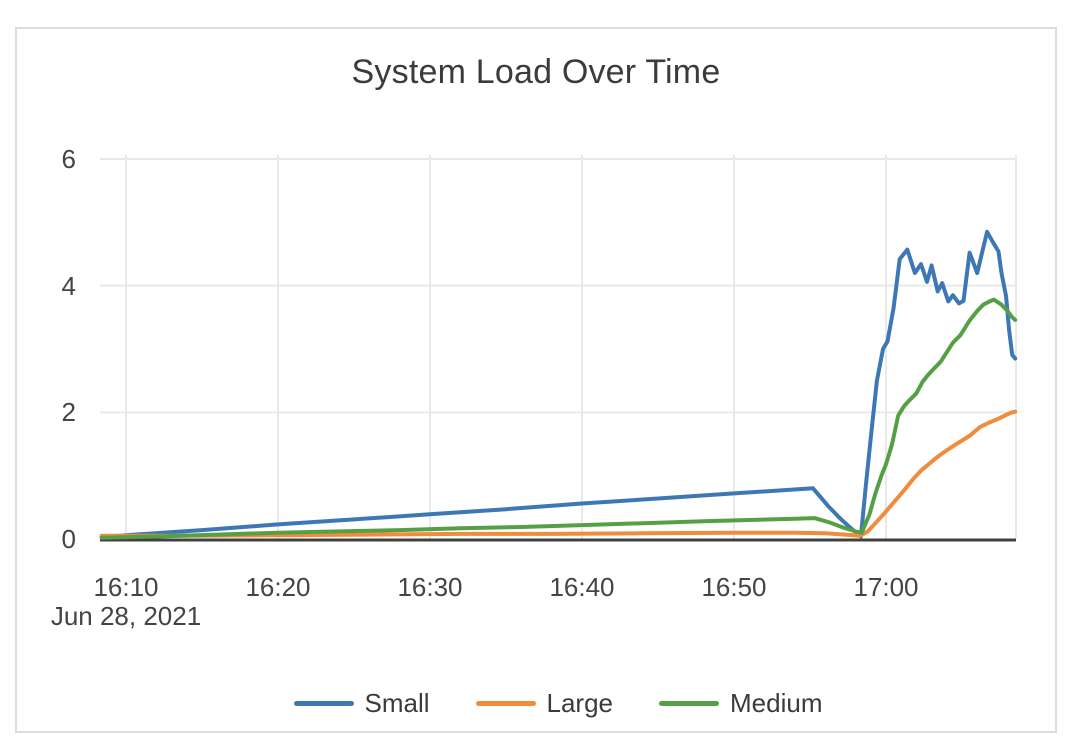  Describe the element at coordinates (776, 703) in the screenshot. I see `legend-label: Medium` at that location.